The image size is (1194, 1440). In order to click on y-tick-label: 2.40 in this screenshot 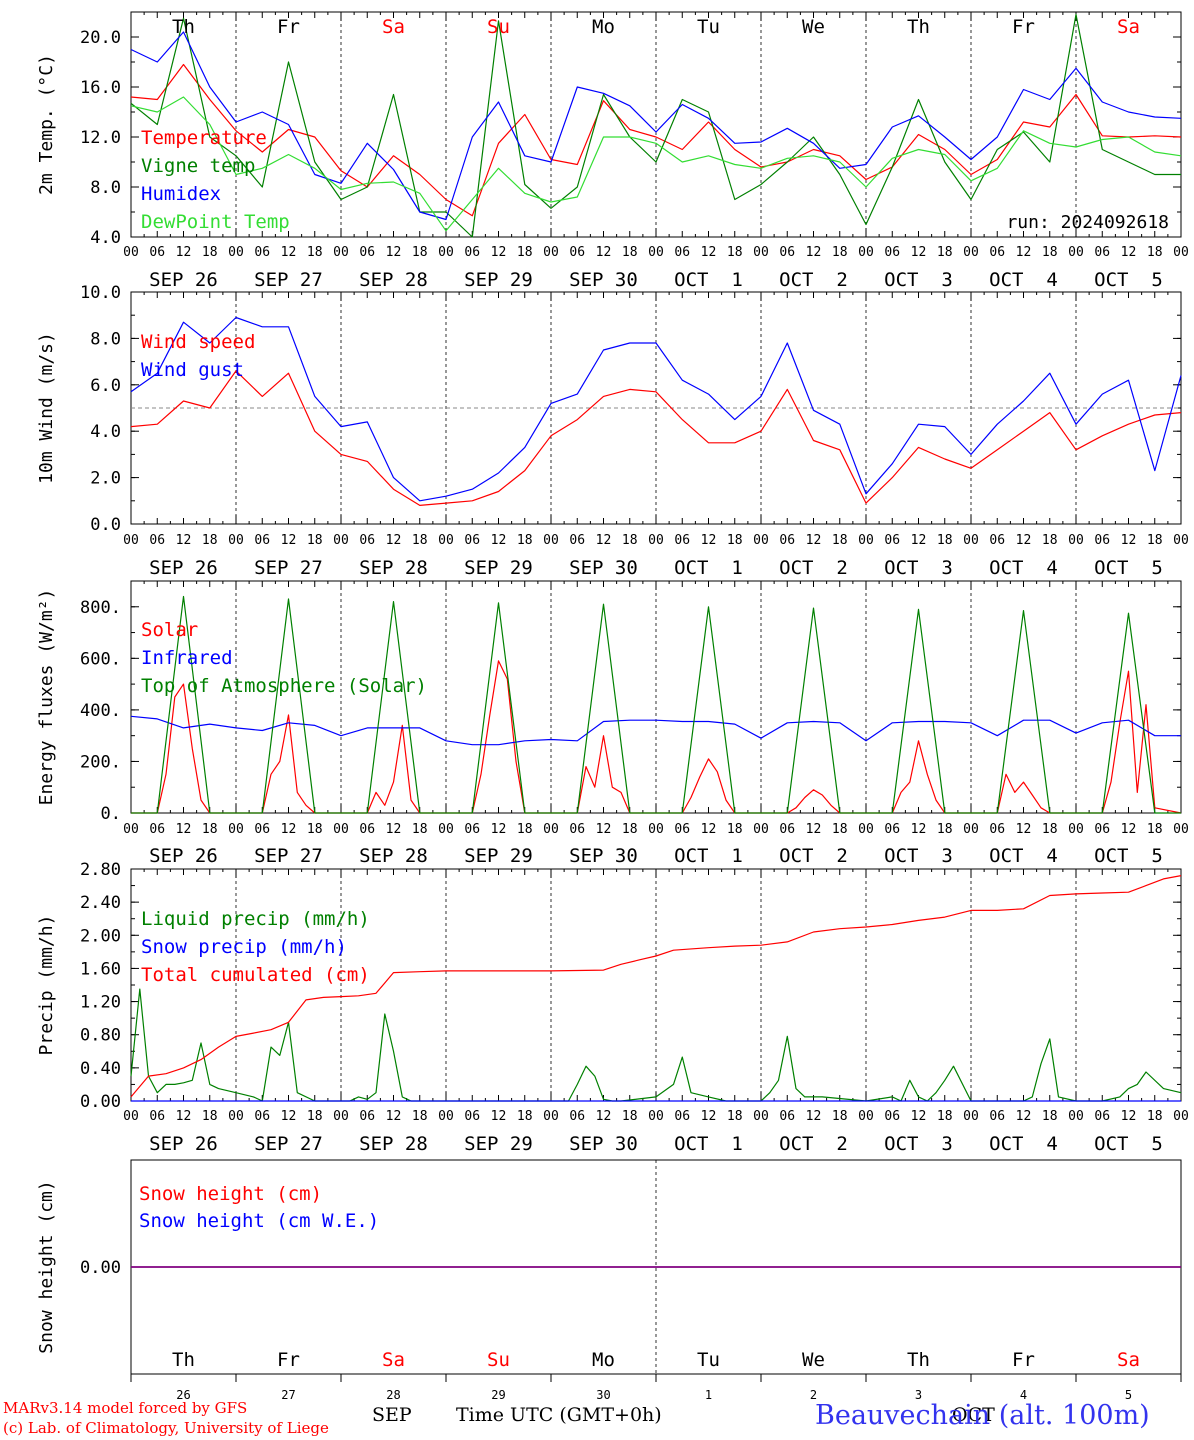, I will do `click(100, 903)`.